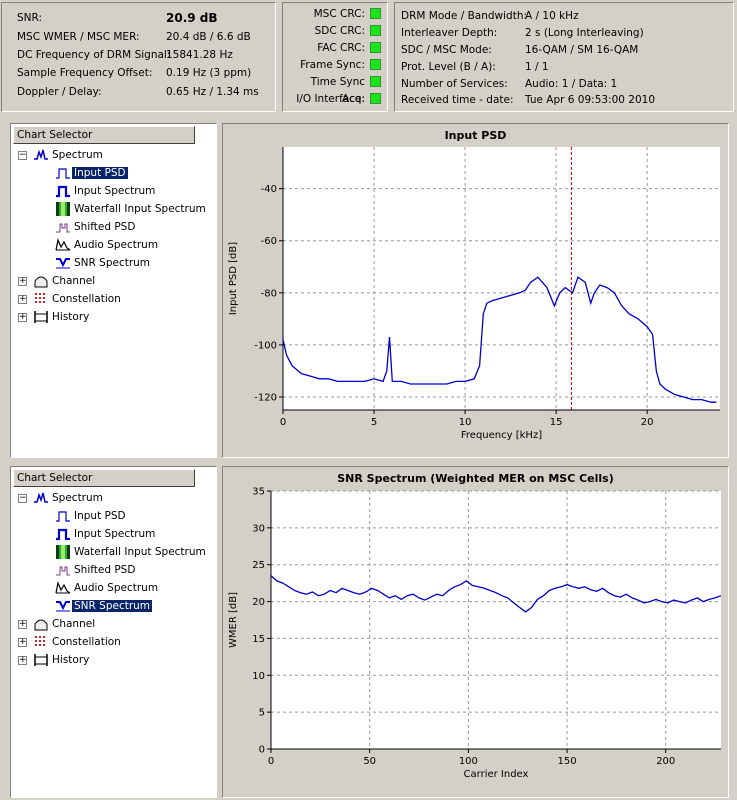 Image resolution: width=737 pixels, height=800 pixels. Describe the element at coordinates (330, 99) in the screenshot. I see `io-interface-label: I/O Interface:` at that location.